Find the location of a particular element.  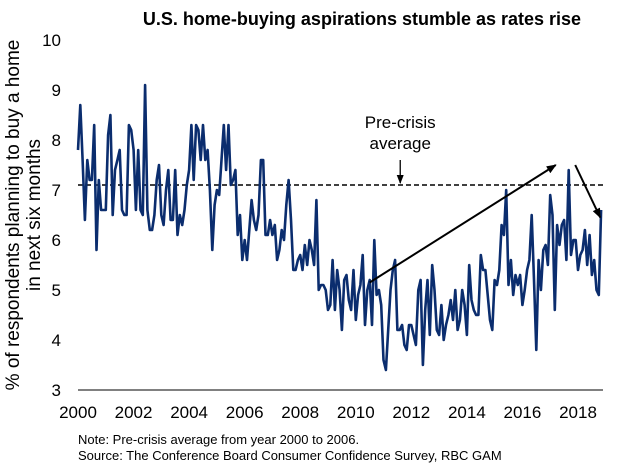

y-tick-label: 4 is located at coordinates (56, 340).